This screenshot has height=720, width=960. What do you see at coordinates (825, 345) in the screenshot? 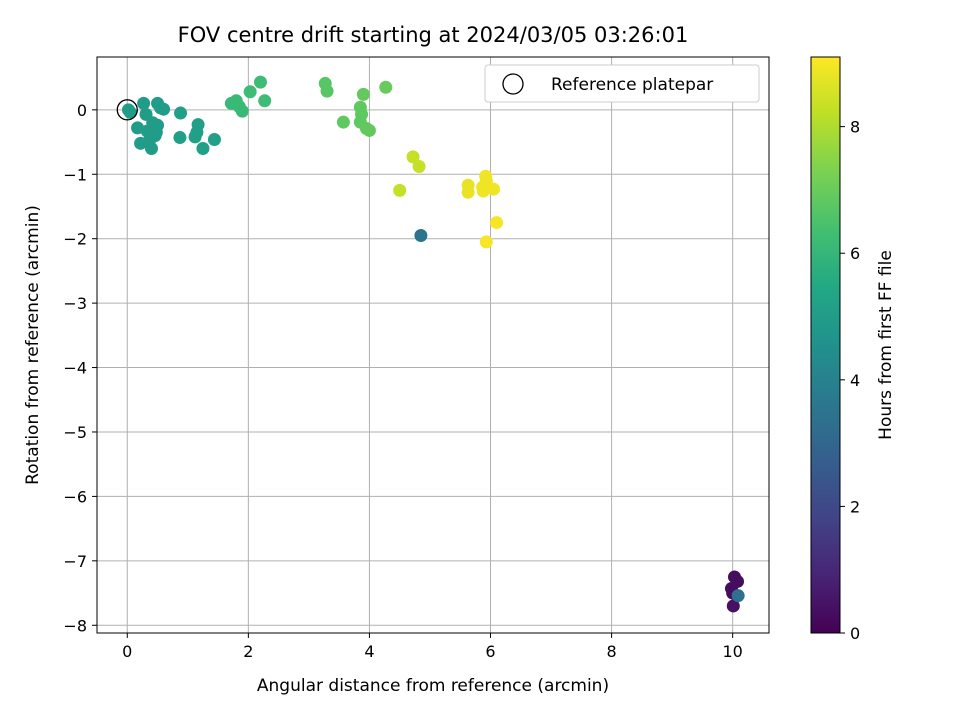
I see `colorbar-gradient` at bounding box center [825, 345].